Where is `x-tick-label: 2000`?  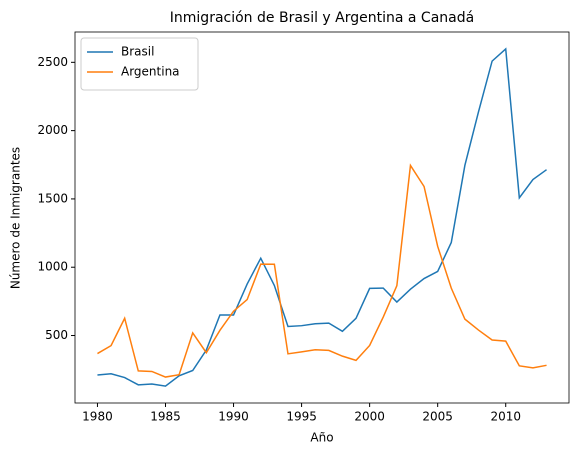
x-tick-label: 2000 is located at coordinates (369, 417).